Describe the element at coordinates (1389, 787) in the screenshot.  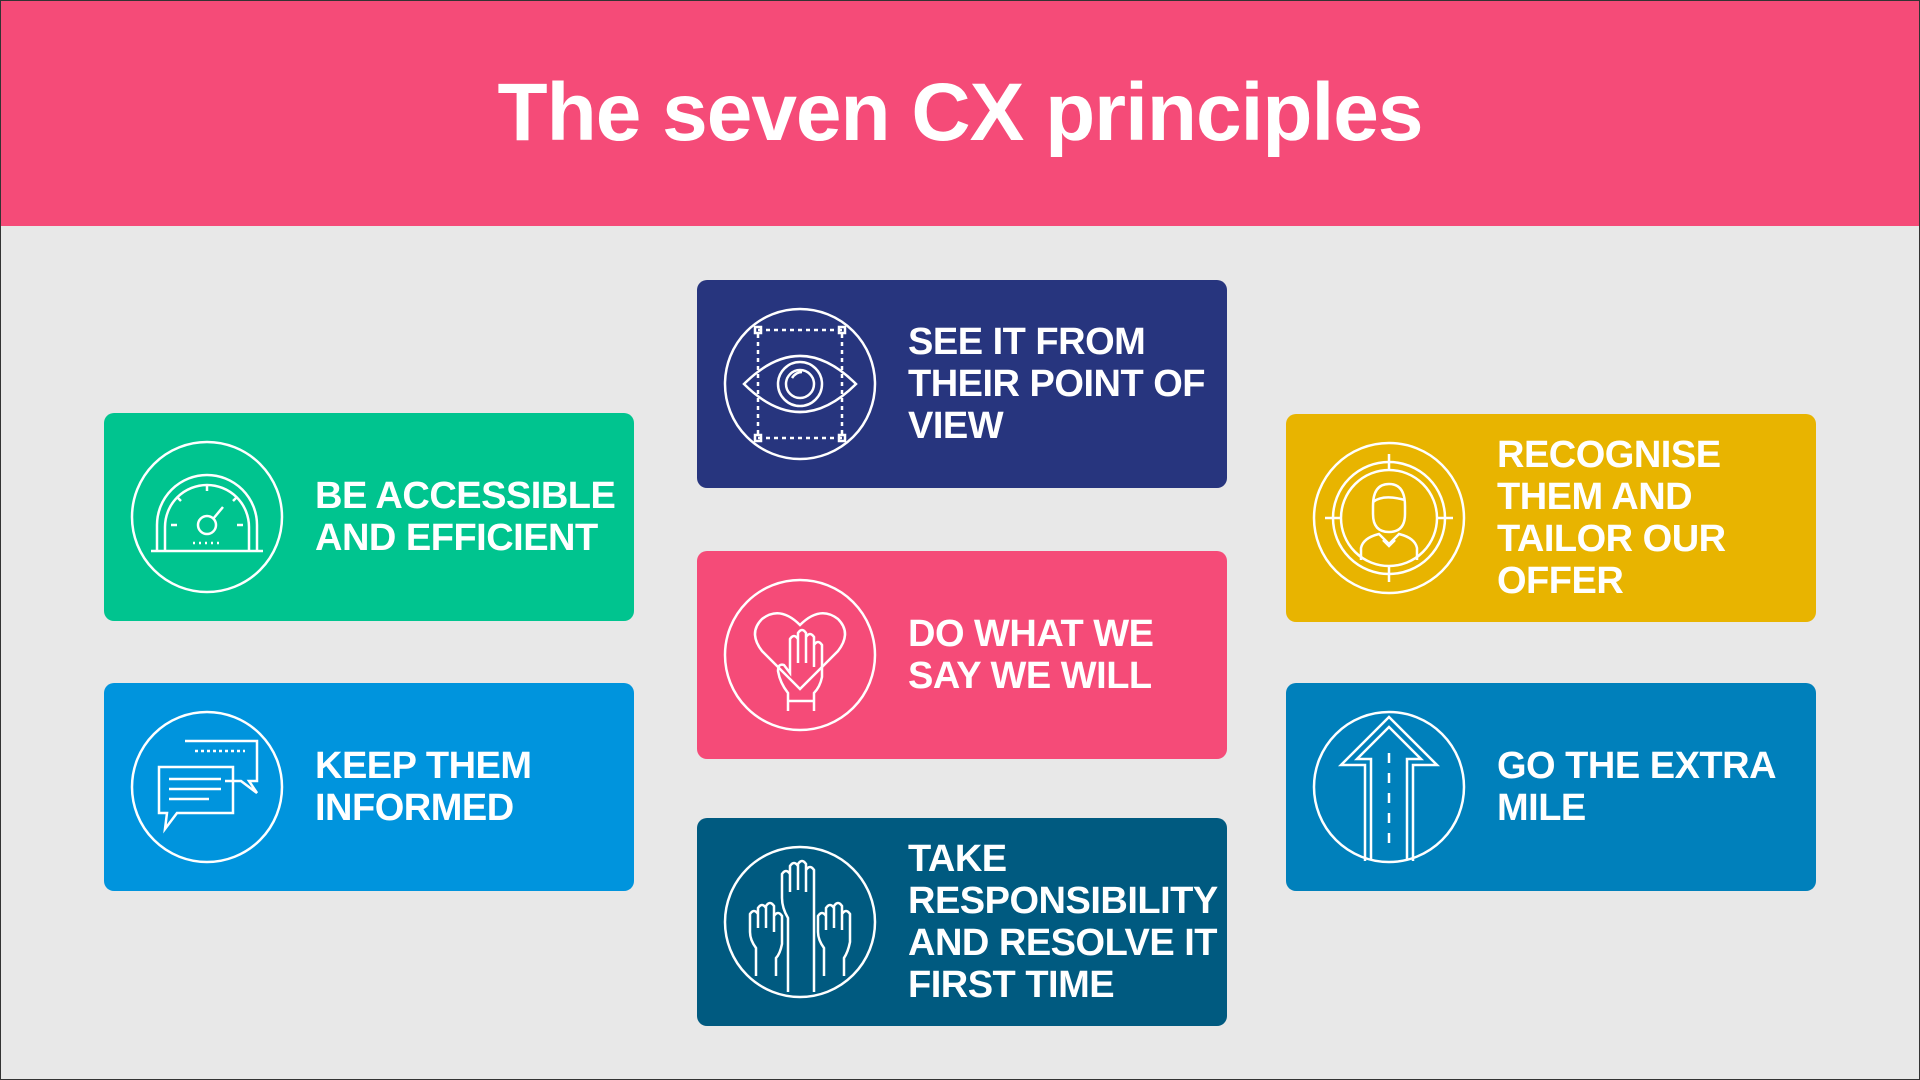
I see `arrow-up-road-icon` at that location.